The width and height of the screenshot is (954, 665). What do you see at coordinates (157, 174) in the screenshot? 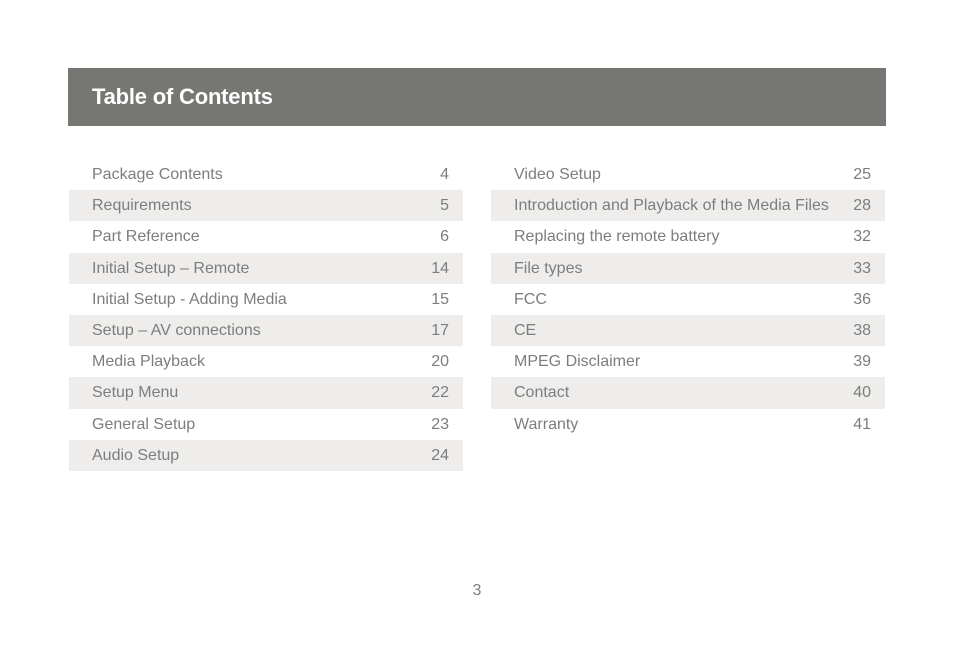
I see `toc-entry-label: Package Contents` at bounding box center [157, 174].